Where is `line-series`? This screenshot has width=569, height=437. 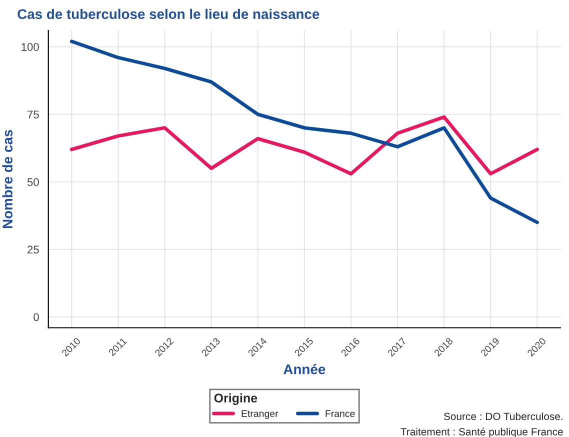
line-series is located at coordinates (304, 145).